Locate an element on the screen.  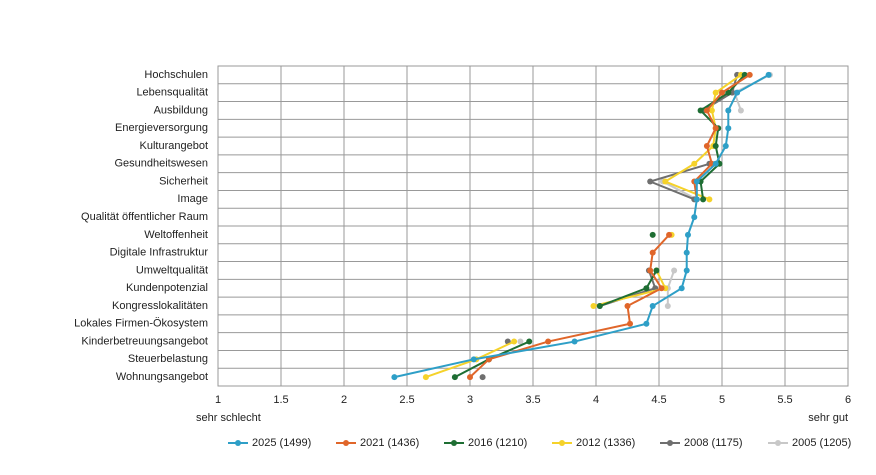
y-tick-label: Sicherheit is located at coordinates (183, 181).